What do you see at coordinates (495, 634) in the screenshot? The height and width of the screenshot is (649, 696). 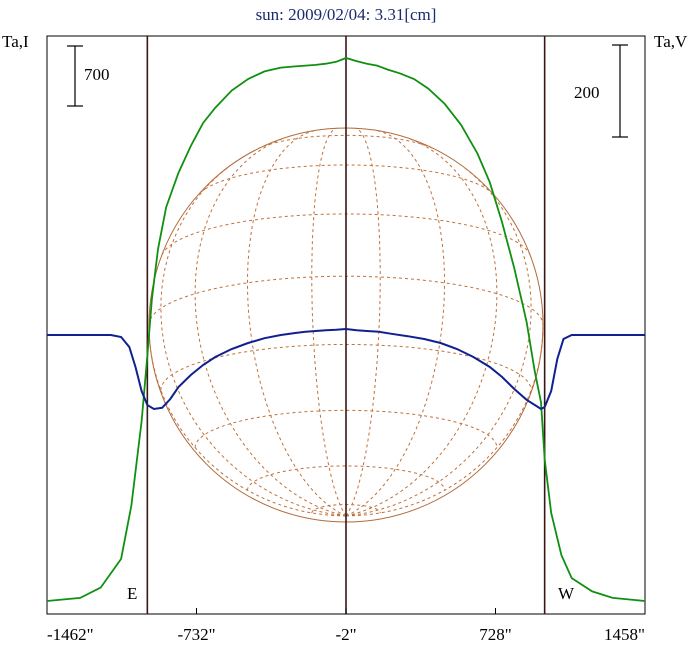 I see `x-tick-label: 728"` at bounding box center [495, 634].